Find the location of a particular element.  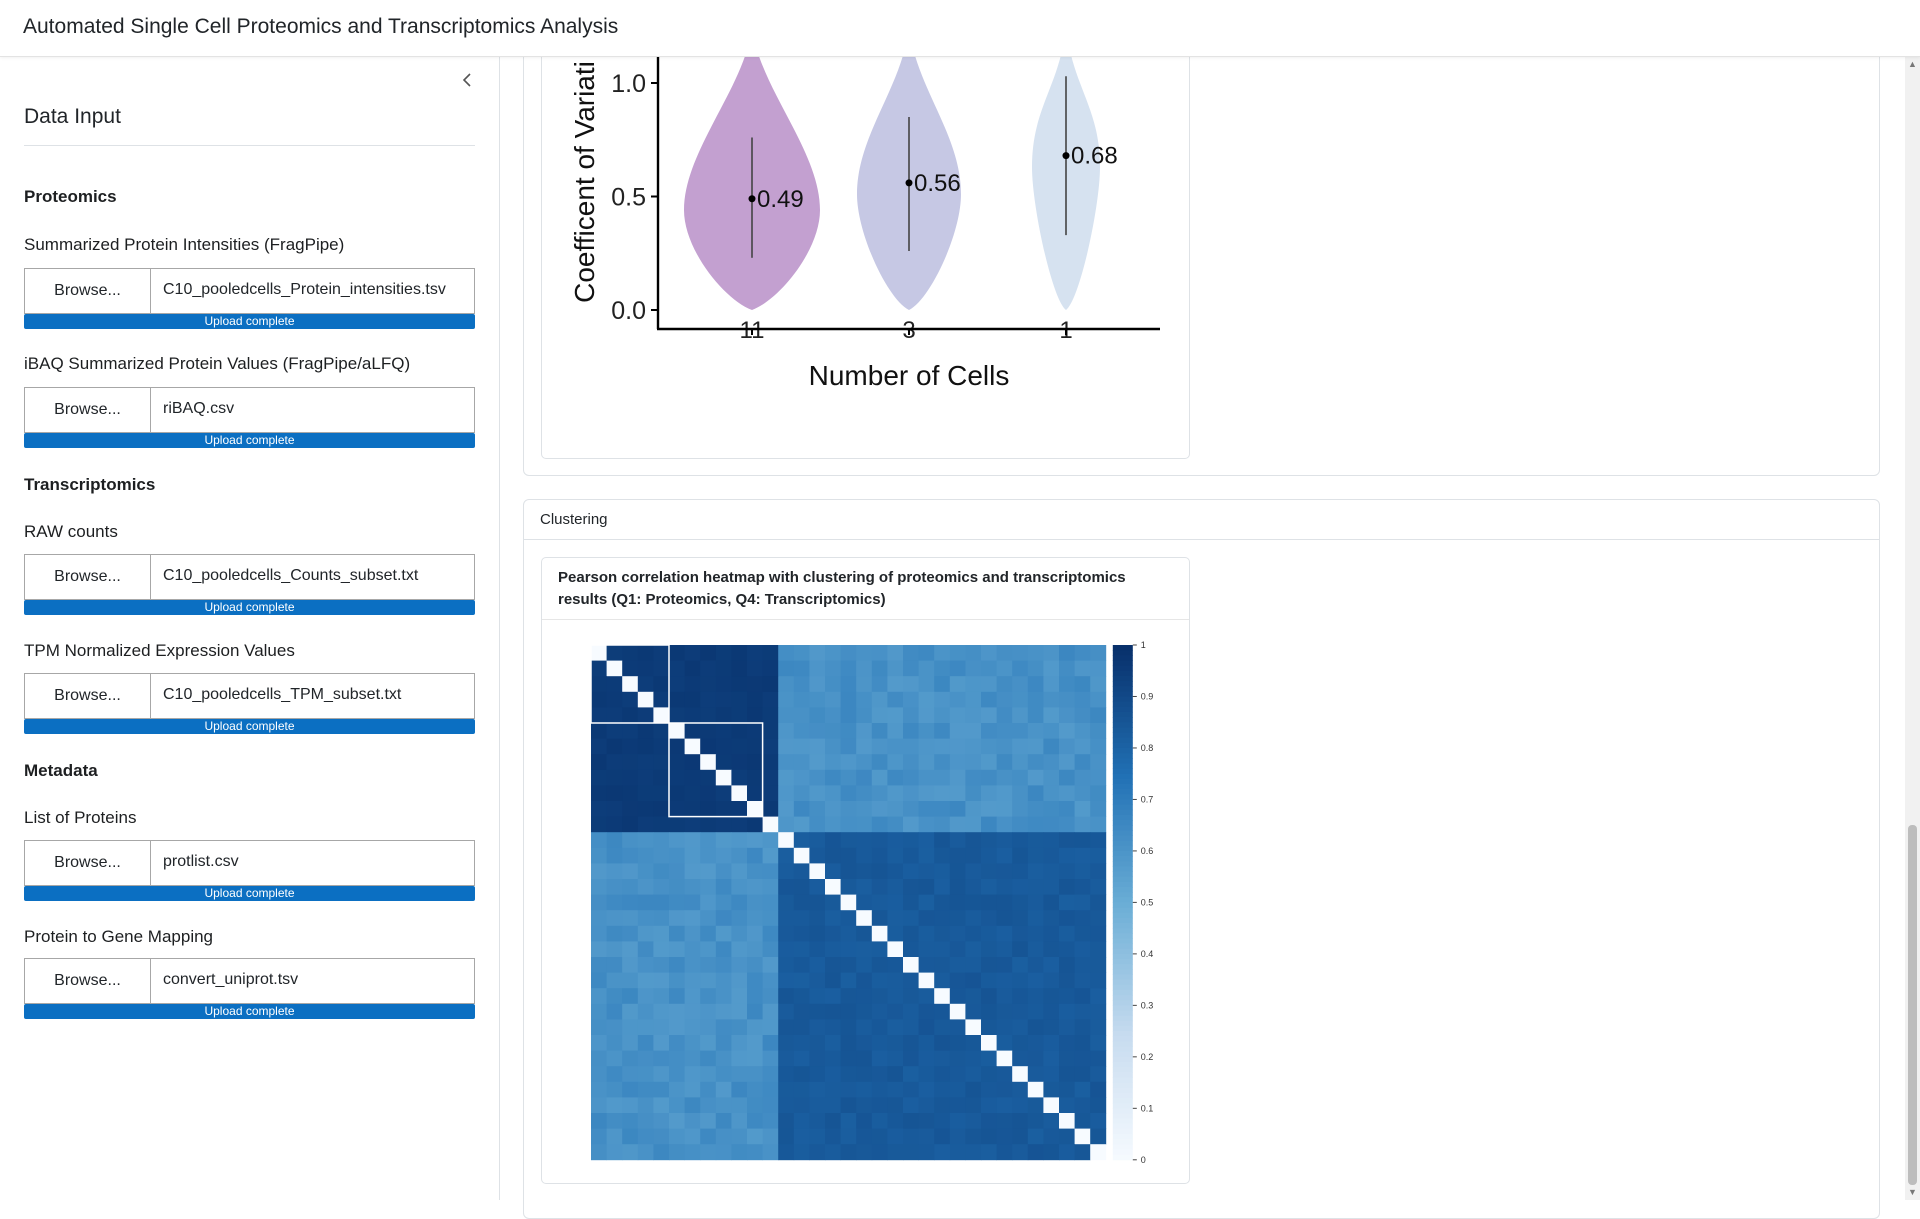

file-name-field: riBAQ.csv is located at coordinates (312, 410).